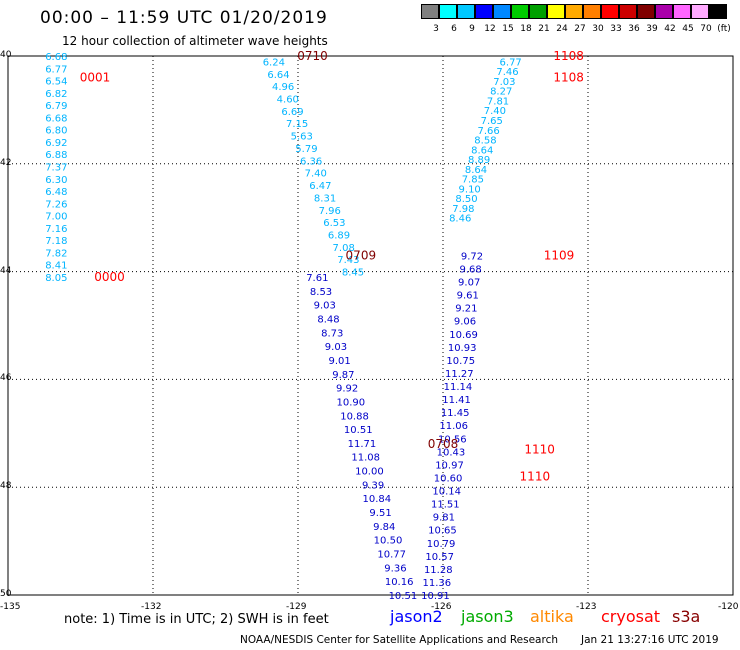 The width and height of the screenshot is (740, 650). Describe the element at coordinates (444, 518) in the screenshot. I see `wave-height-value: 9.81` at that location.